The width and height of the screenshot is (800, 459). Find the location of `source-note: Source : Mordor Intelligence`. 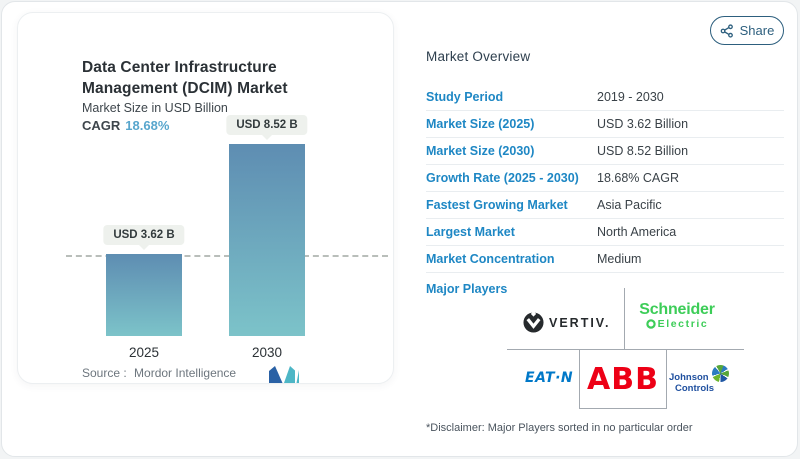

source-note: Source : Mordor Intelligence is located at coordinates (161, 373).